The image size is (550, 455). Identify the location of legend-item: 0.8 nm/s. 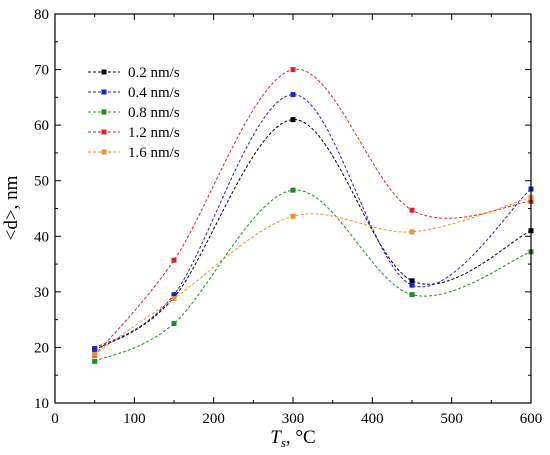
(134, 113).